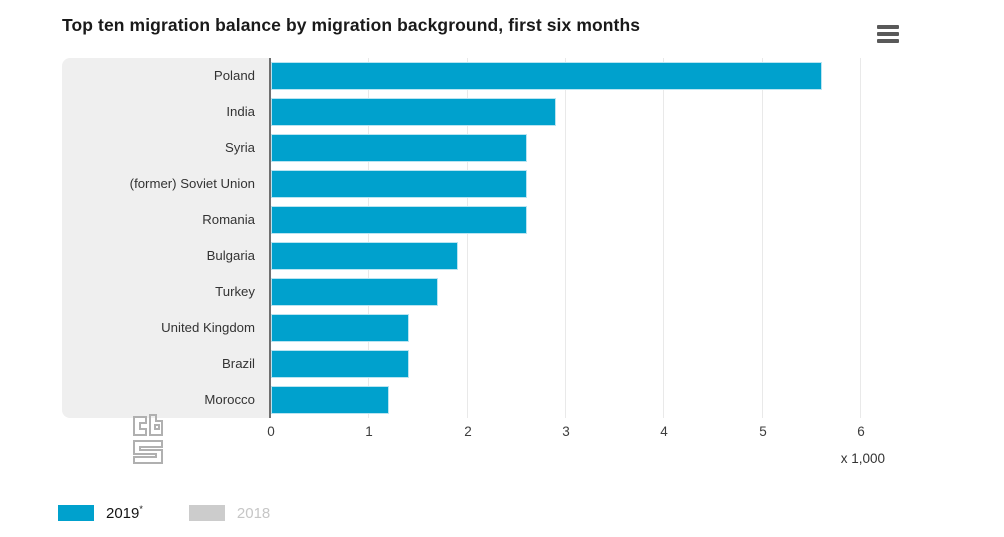  I want to click on bar-brazil, so click(340, 364).